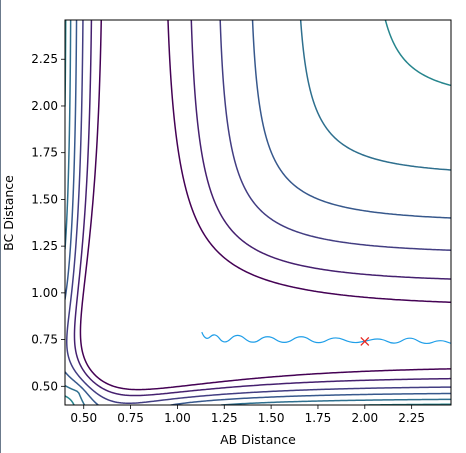  I want to click on x-tick-label: 2.25, so click(411, 418).